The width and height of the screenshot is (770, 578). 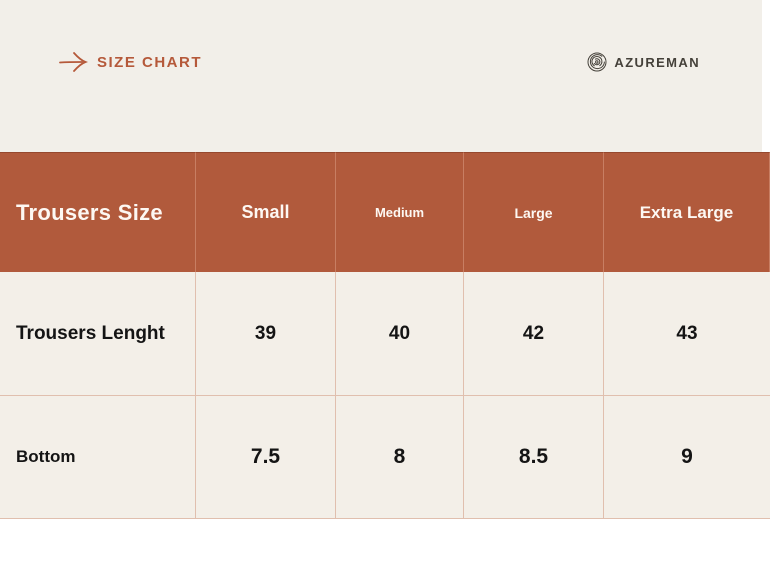 I want to click on column-header-extra-large: Extra Large, so click(x=687, y=212).